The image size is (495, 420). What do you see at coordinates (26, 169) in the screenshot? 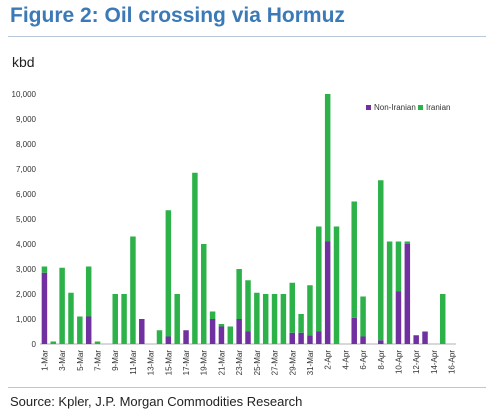
I see `y-tick-label: 7,000` at bounding box center [26, 169].